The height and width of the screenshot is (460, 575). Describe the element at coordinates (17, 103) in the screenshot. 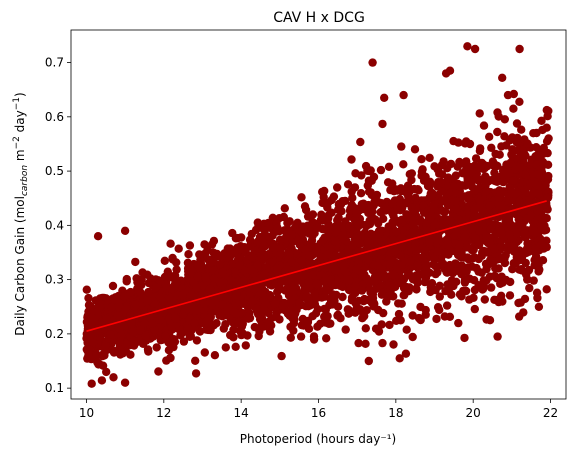

I see `y-label-sup2: −1` at that location.